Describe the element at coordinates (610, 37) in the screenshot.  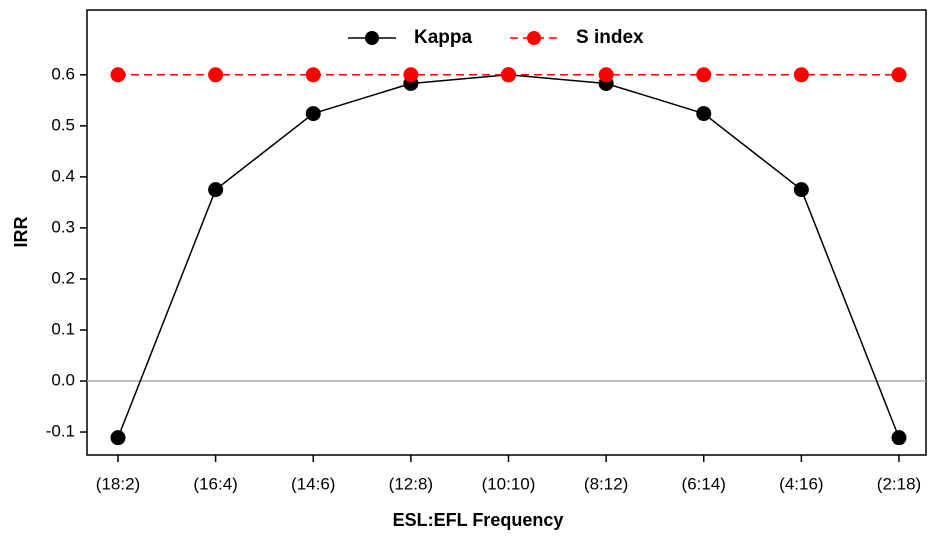
I see `legend-label: S index` at that location.